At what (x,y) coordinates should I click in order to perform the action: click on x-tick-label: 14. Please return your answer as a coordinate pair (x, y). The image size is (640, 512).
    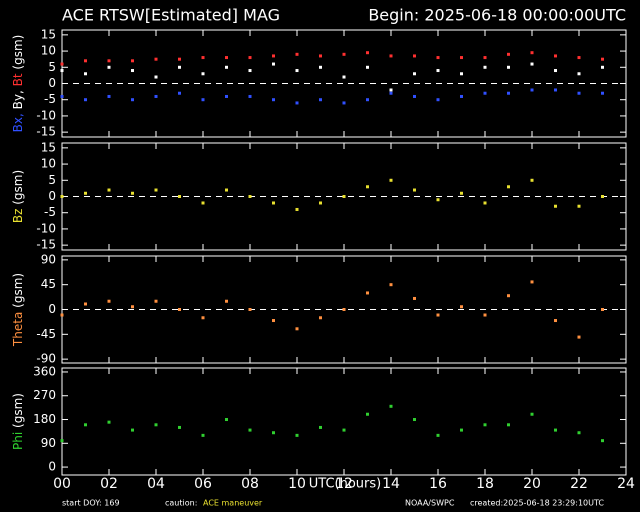
    Looking at the image, I should click on (391, 484).